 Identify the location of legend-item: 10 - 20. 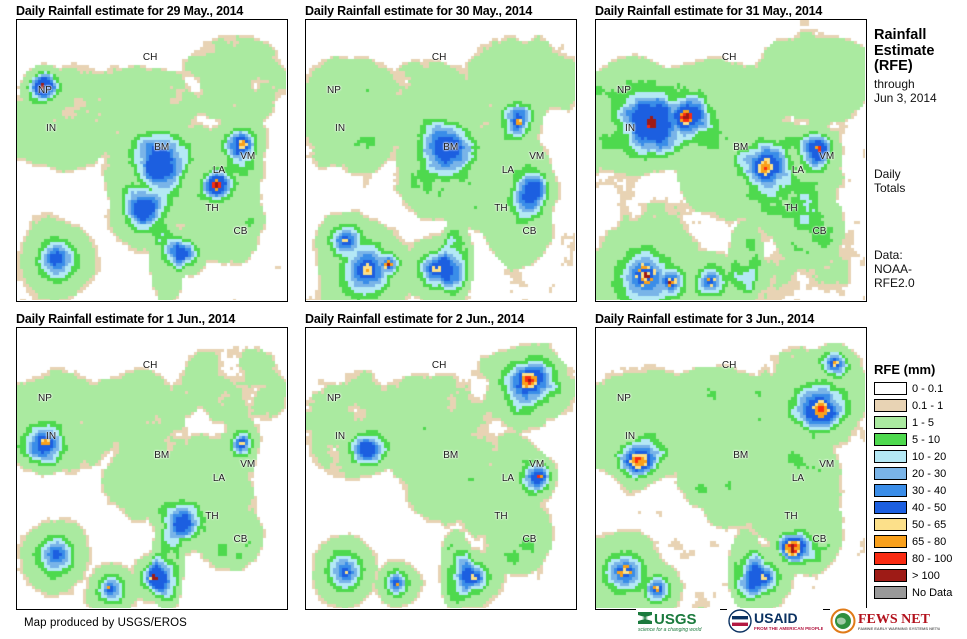
(920, 456).